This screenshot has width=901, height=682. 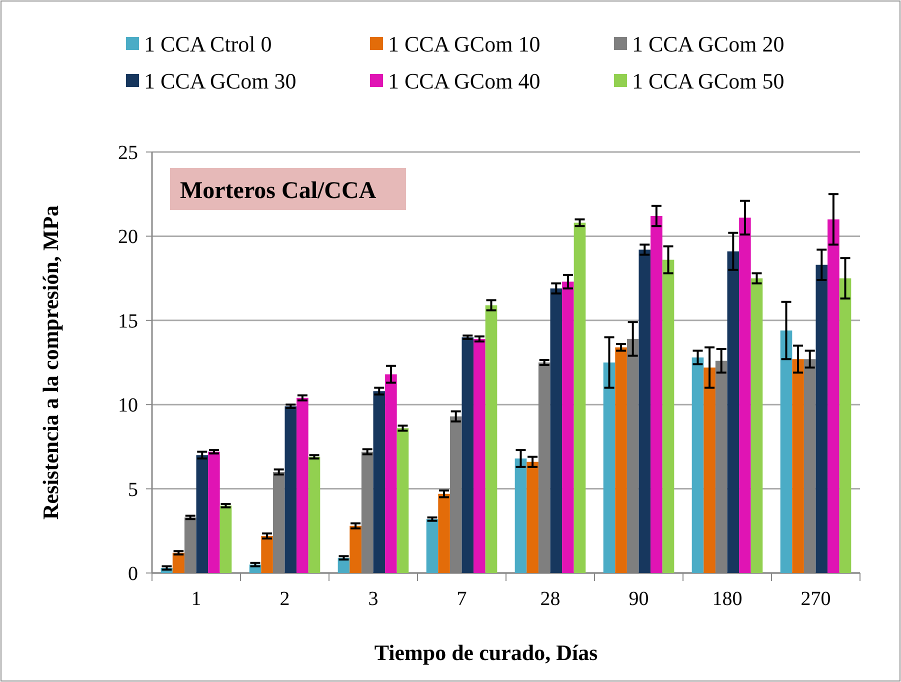 What do you see at coordinates (278, 191) in the screenshot?
I see `annotation: Morteros Cal/CCA` at bounding box center [278, 191].